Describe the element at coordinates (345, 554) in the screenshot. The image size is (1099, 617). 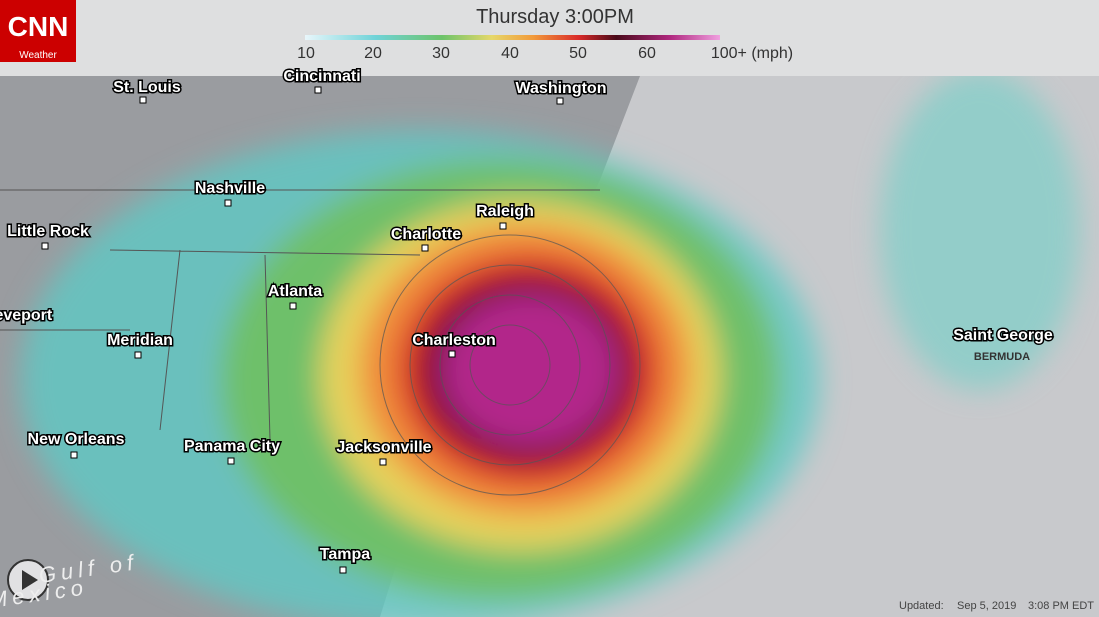
I see `city-label: Tampa` at that location.